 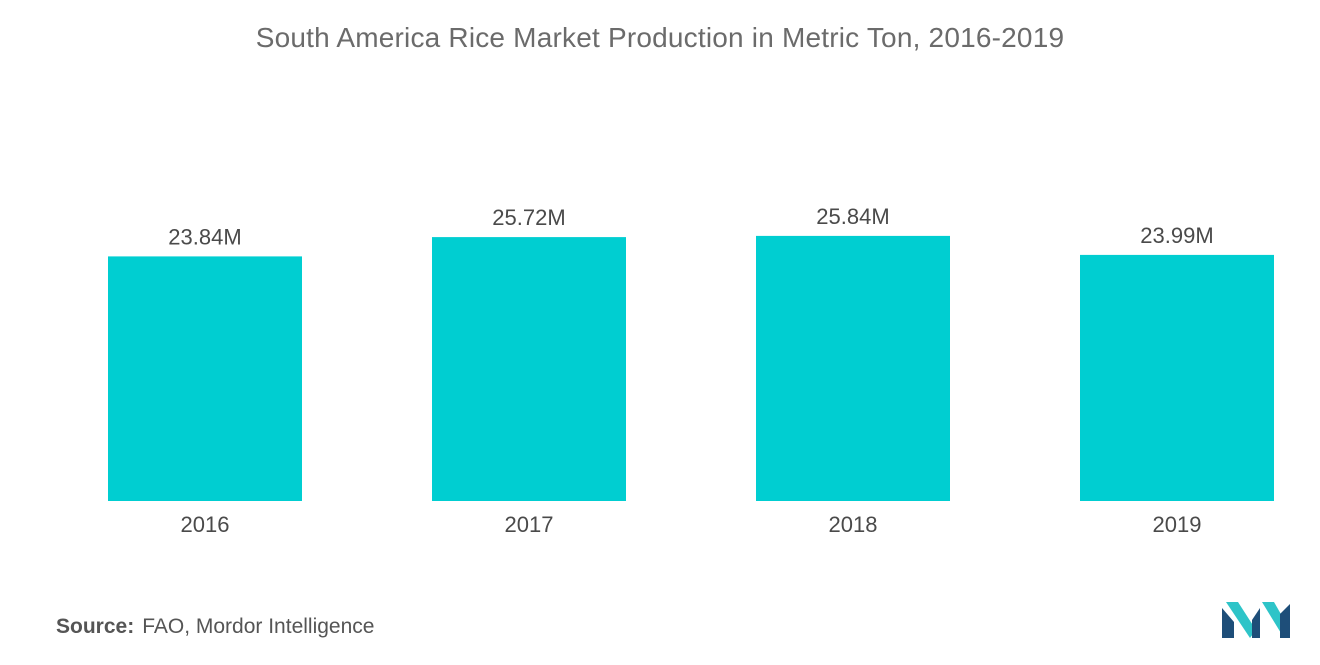 What do you see at coordinates (1256, 620) in the screenshot?
I see `mordor-intelligence-logo-icon` at bounding box center [1256, 620].